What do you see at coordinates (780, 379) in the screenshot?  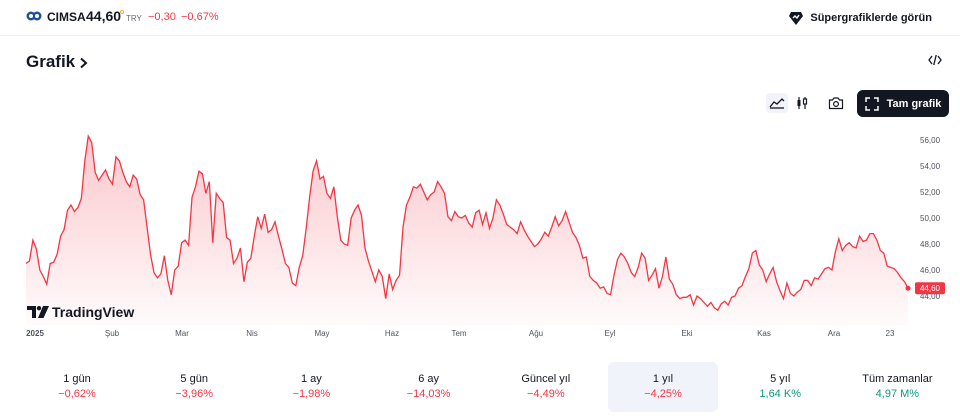 I see `period-label: 5 yıl` at bounding box center [780, 379].